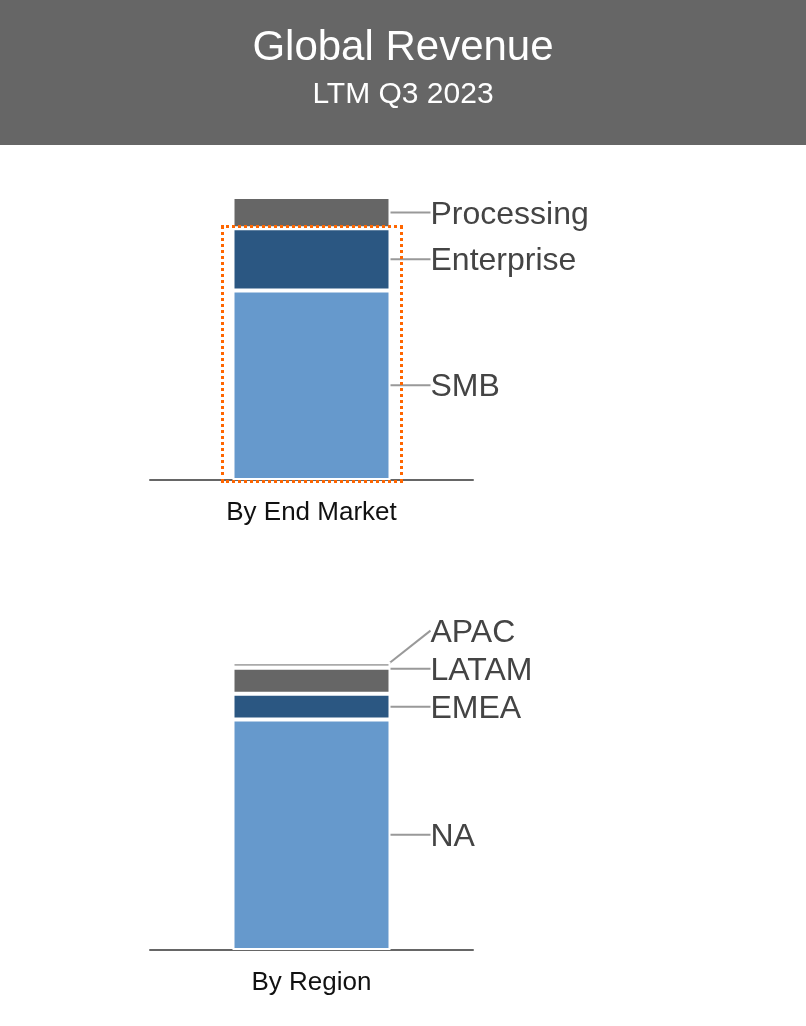 This screenshot has width=806, height=1026. I want to click on x-tick-label: By End Market, so click(312, 511).